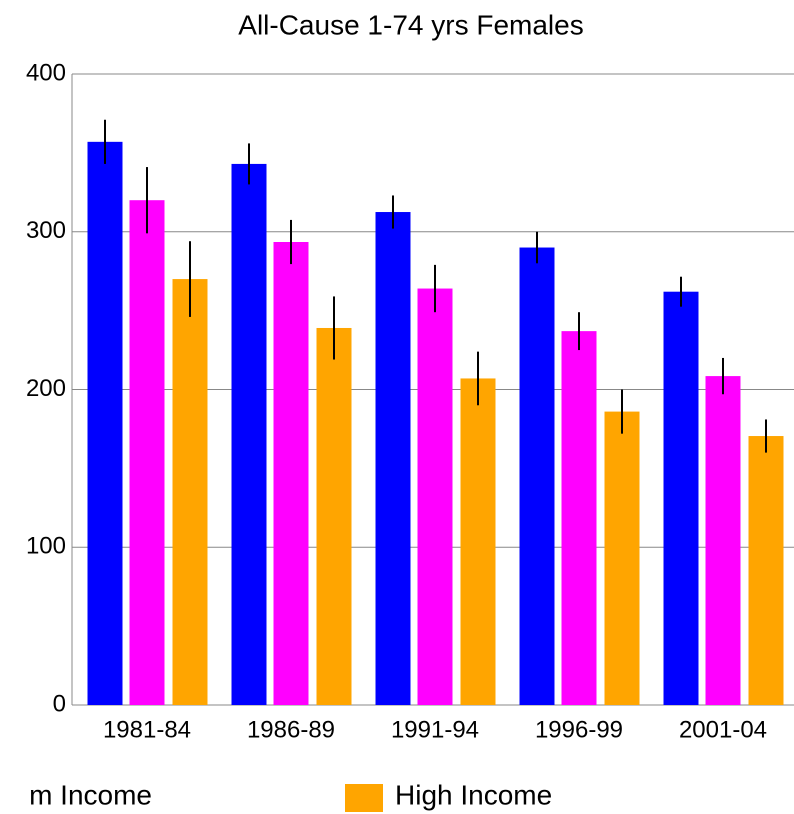 The height and width of the screenshot is (814, 794). Describe the element at coordinates (473, 794) in the screenshot. I see `legend-label: High Income` at that location.